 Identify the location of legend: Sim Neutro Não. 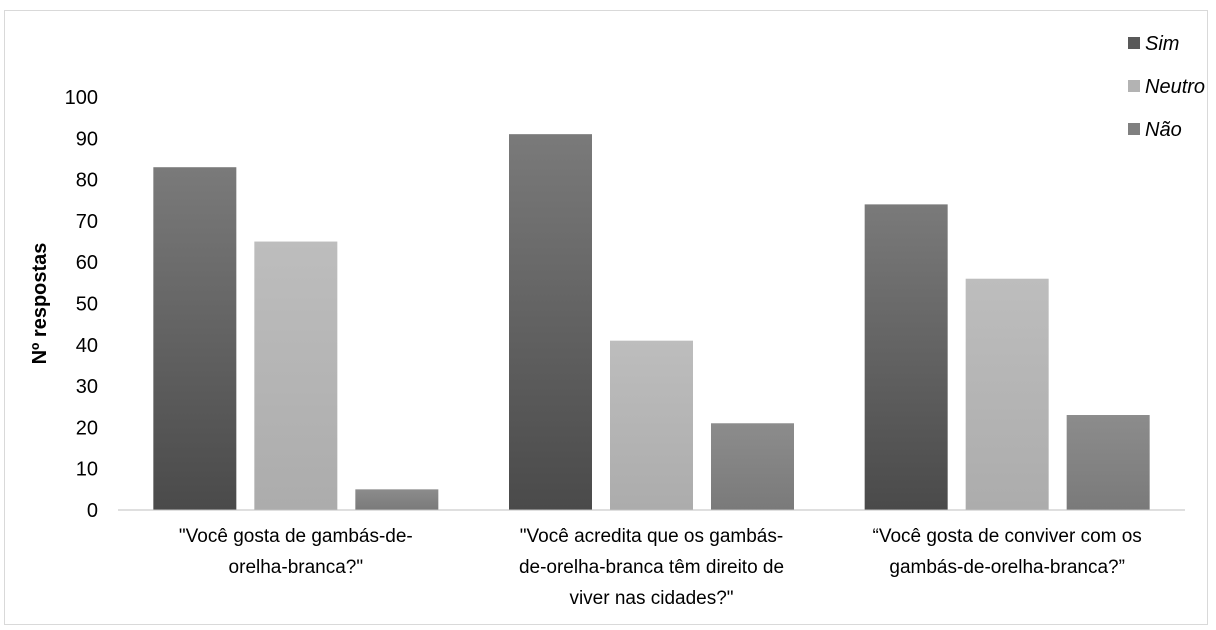
(1166, 87).